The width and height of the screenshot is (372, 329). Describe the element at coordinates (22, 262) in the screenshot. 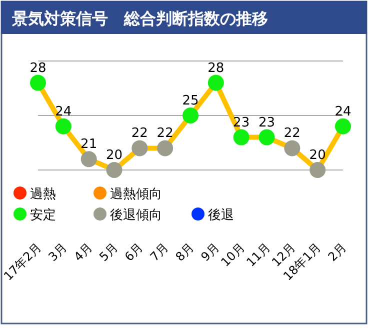

I see `x-tick-label: 17年2月` at that location.